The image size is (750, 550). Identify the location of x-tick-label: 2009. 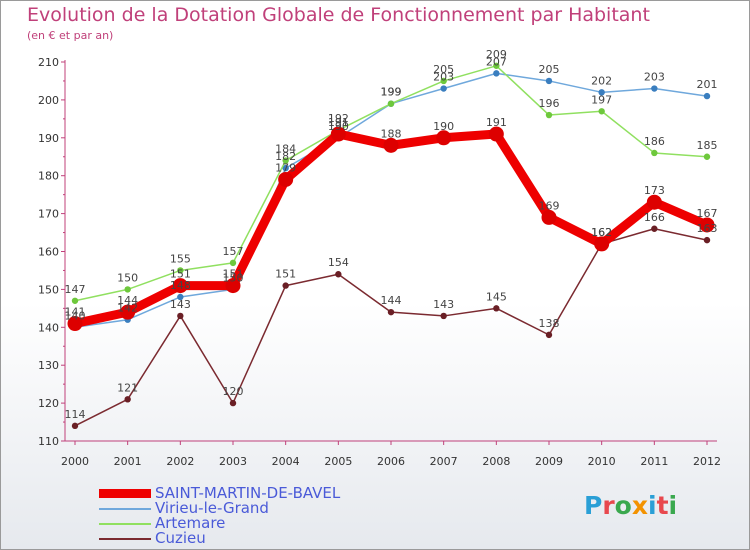
(549, 461).